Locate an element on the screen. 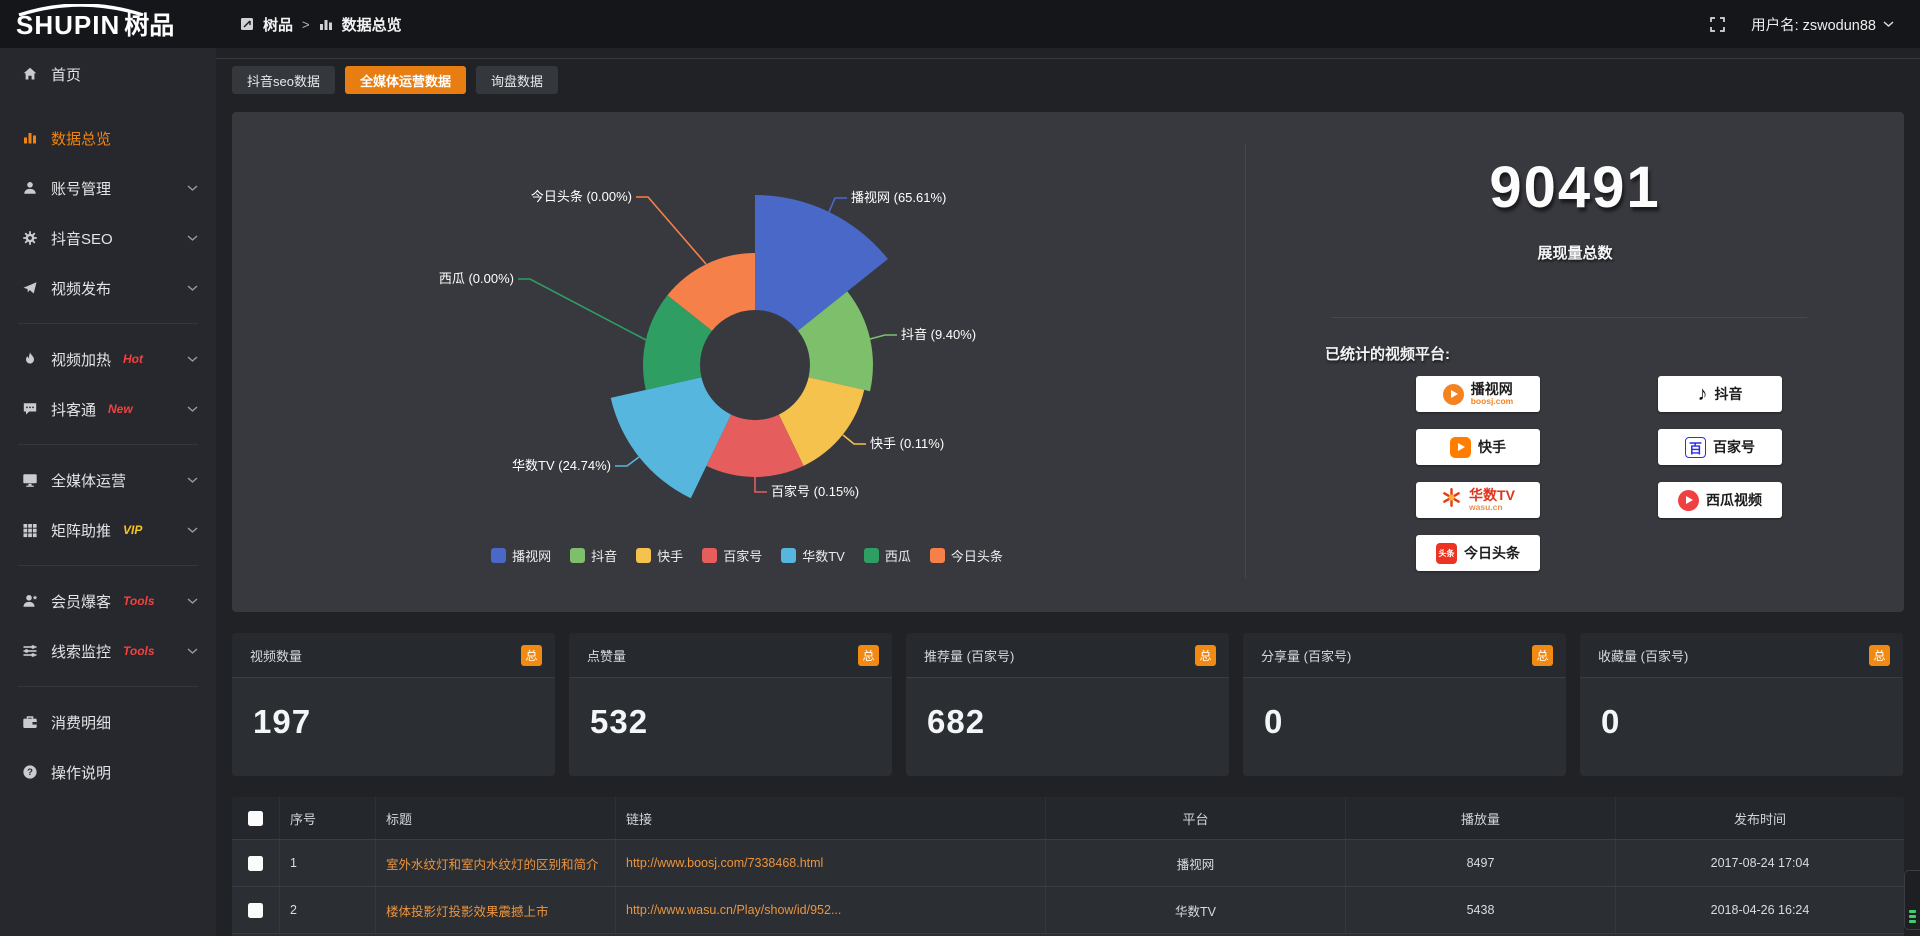 This screenshot has width=1920, height=936. pie-slice-百家号 is located at coordinates (755, 445).